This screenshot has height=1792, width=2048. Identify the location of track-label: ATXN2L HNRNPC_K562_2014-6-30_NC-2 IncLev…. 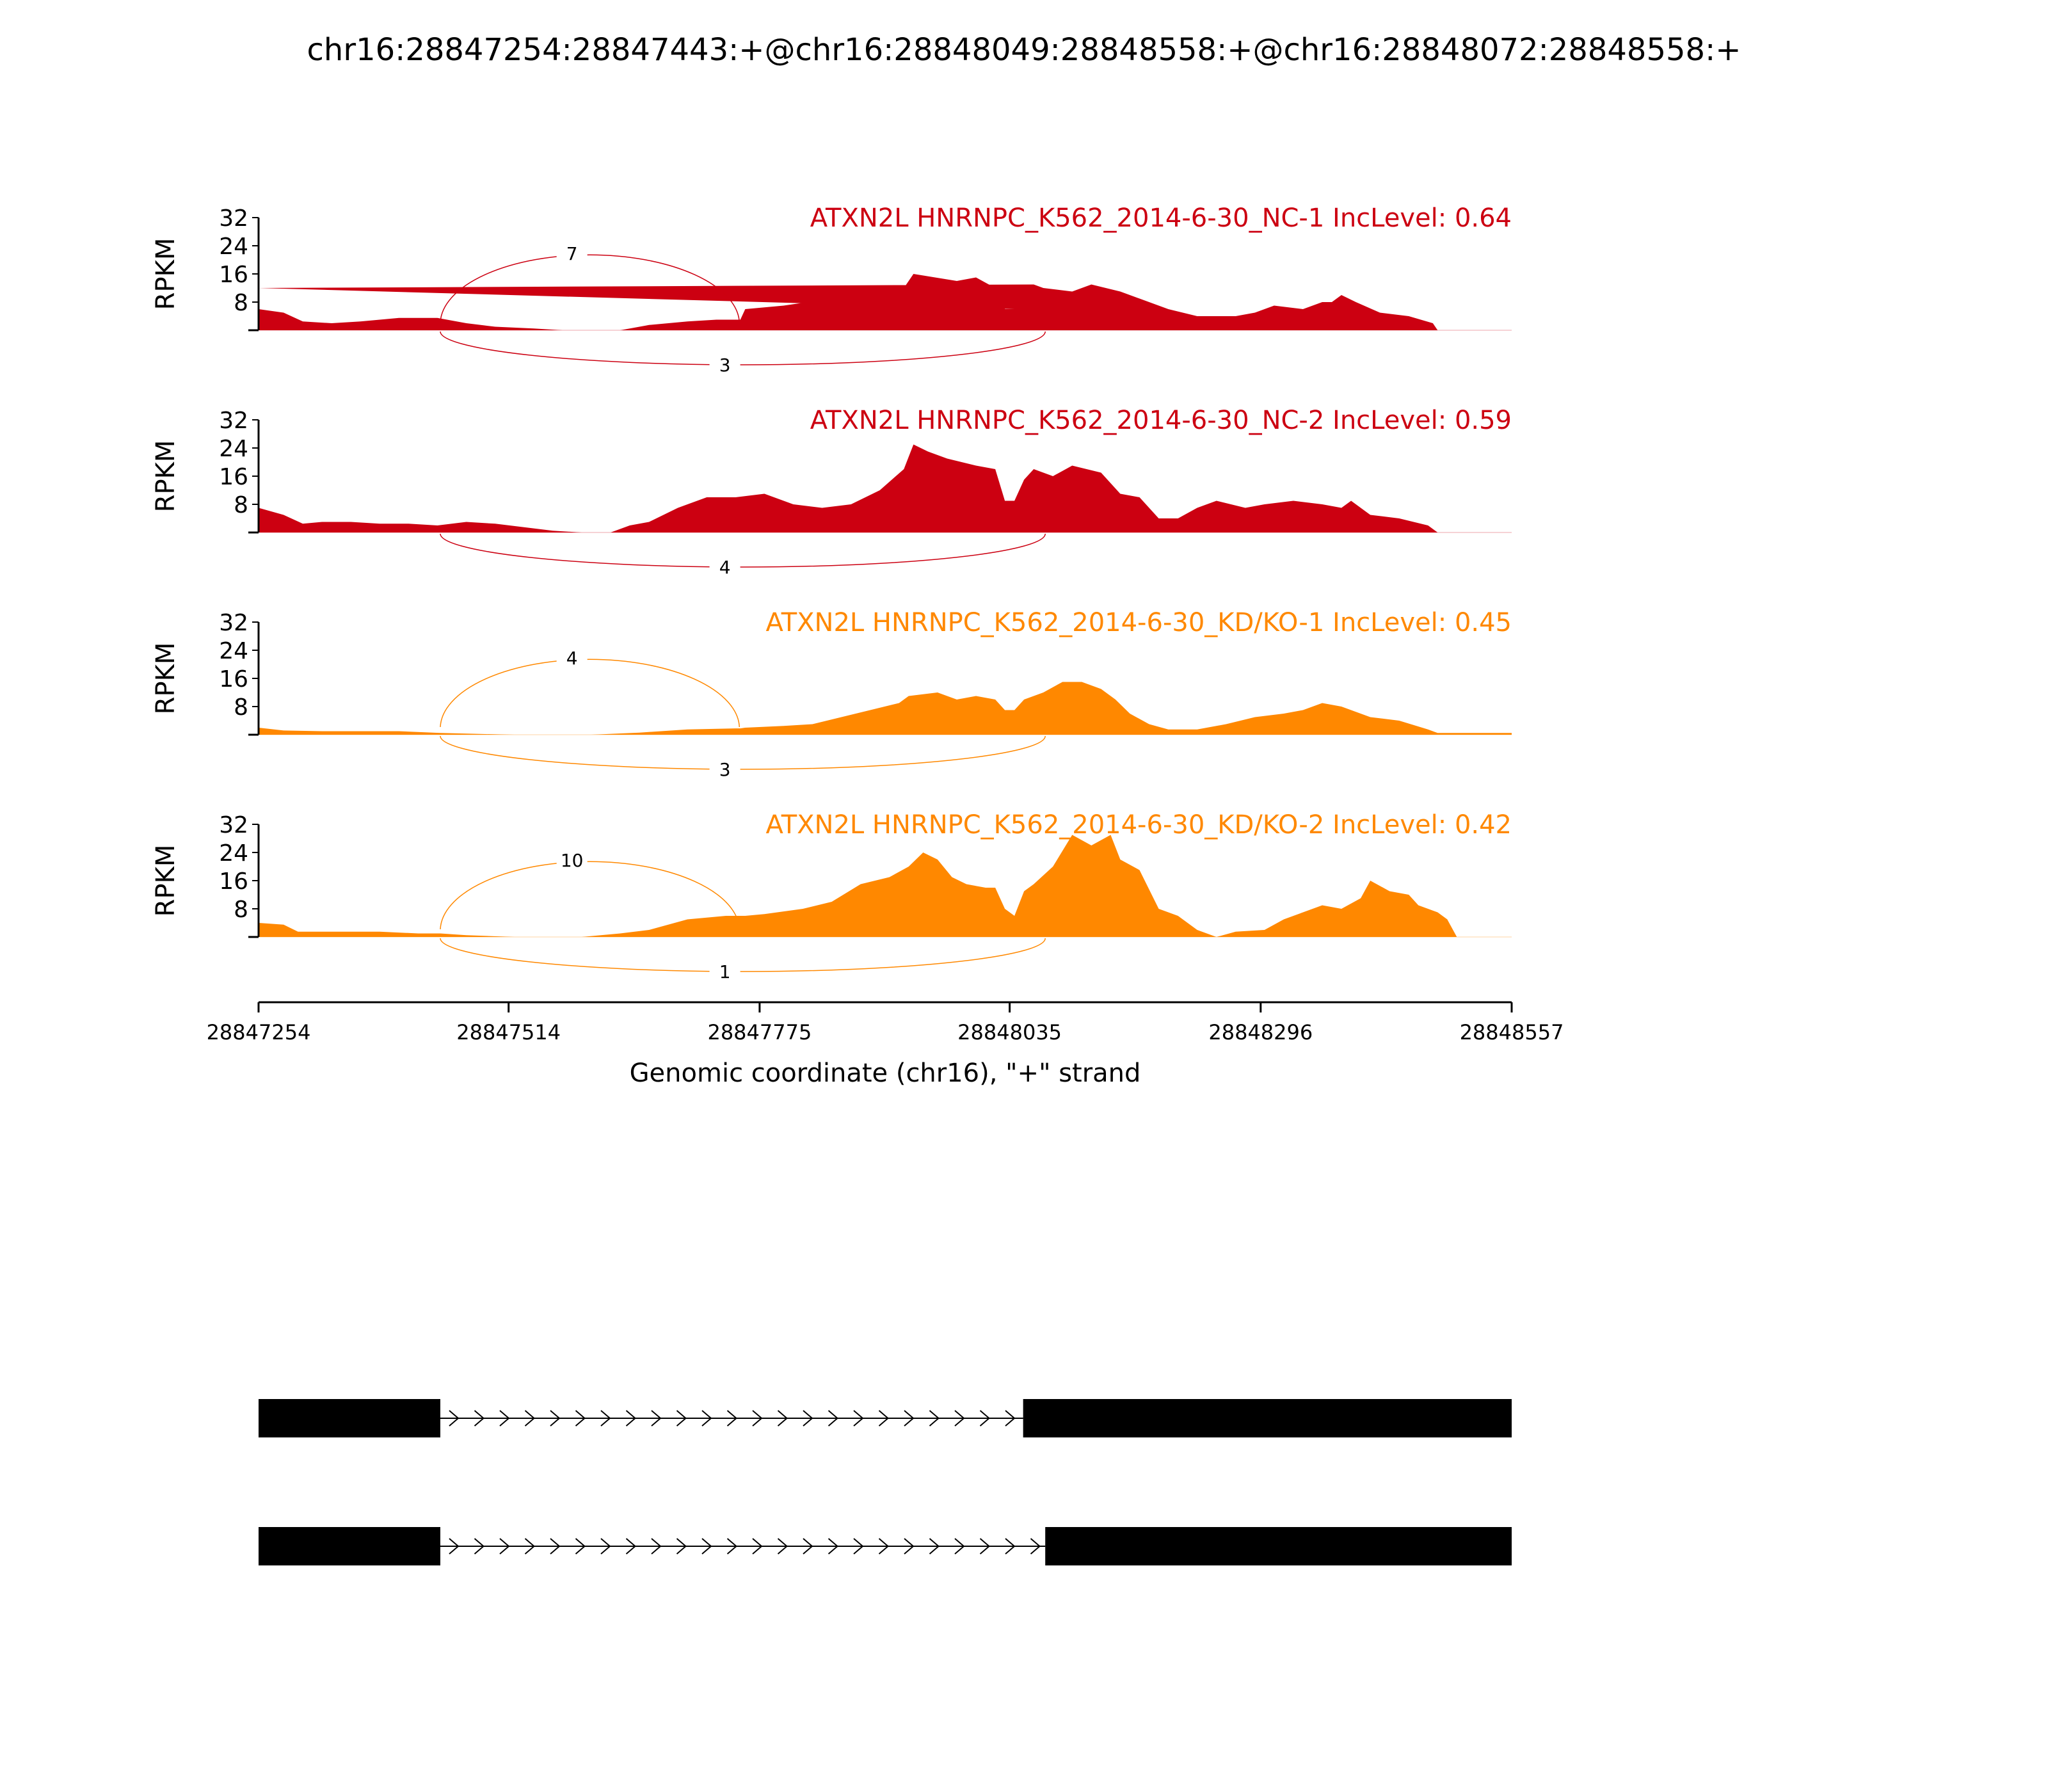
(1161, 420).